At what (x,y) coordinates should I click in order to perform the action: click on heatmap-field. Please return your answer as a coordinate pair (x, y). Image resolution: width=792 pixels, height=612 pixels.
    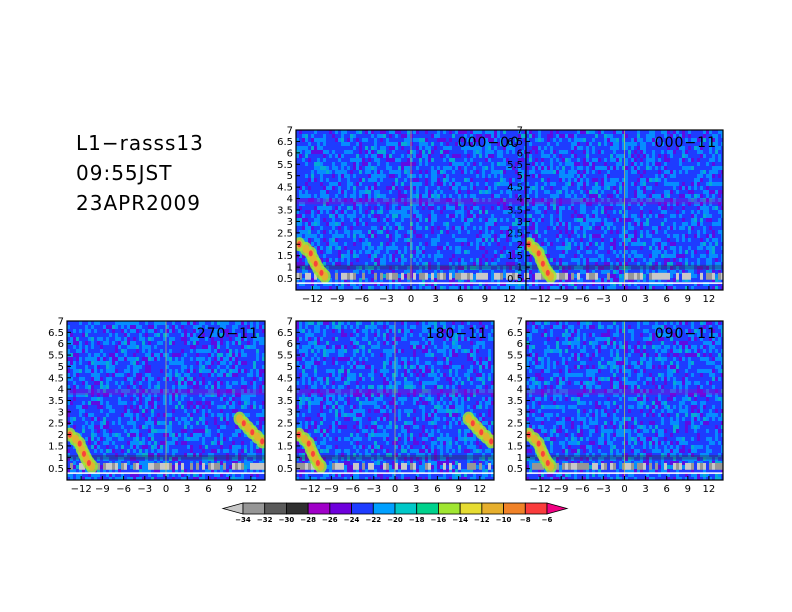
    Looking at the image, I should click on (395, 400).